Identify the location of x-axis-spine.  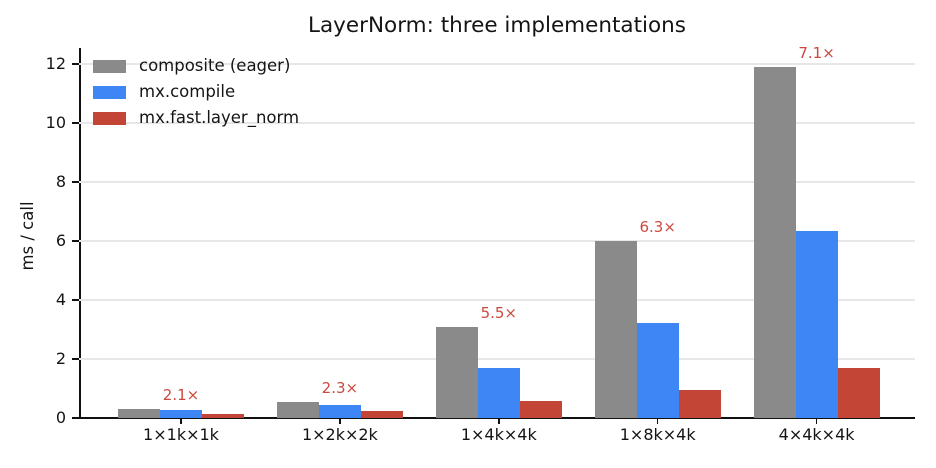
(497, 418).